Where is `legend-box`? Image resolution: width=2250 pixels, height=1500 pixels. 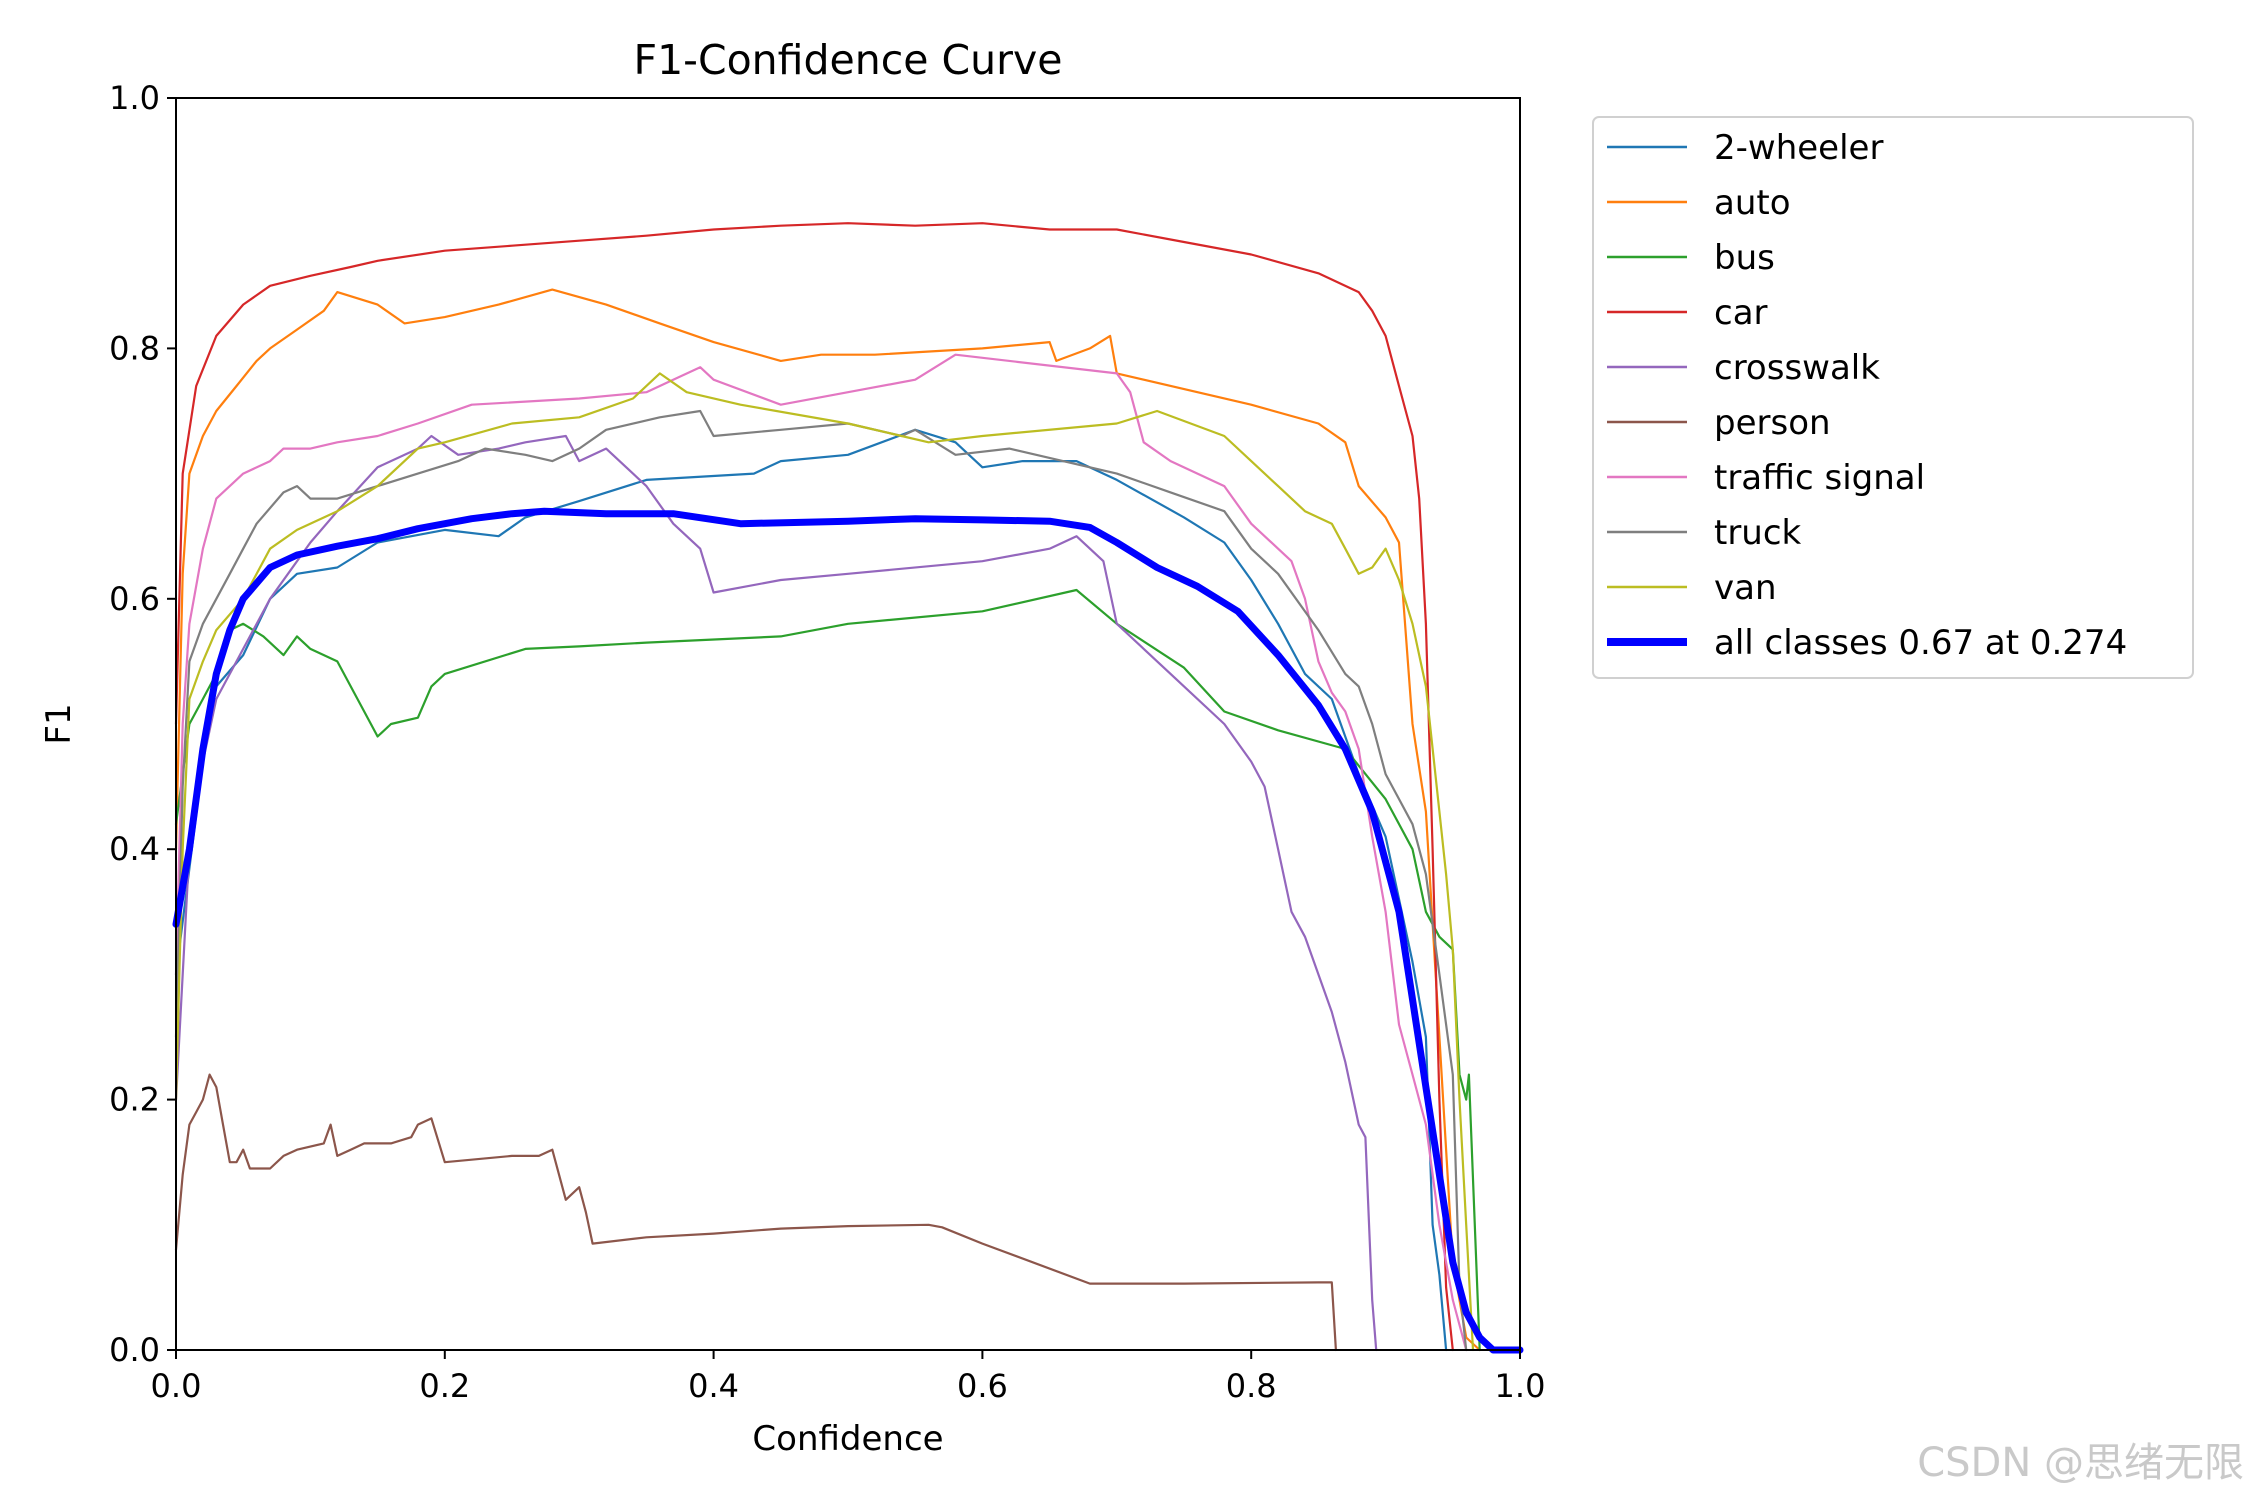 legend-box is located at coordinates (1893, 397).